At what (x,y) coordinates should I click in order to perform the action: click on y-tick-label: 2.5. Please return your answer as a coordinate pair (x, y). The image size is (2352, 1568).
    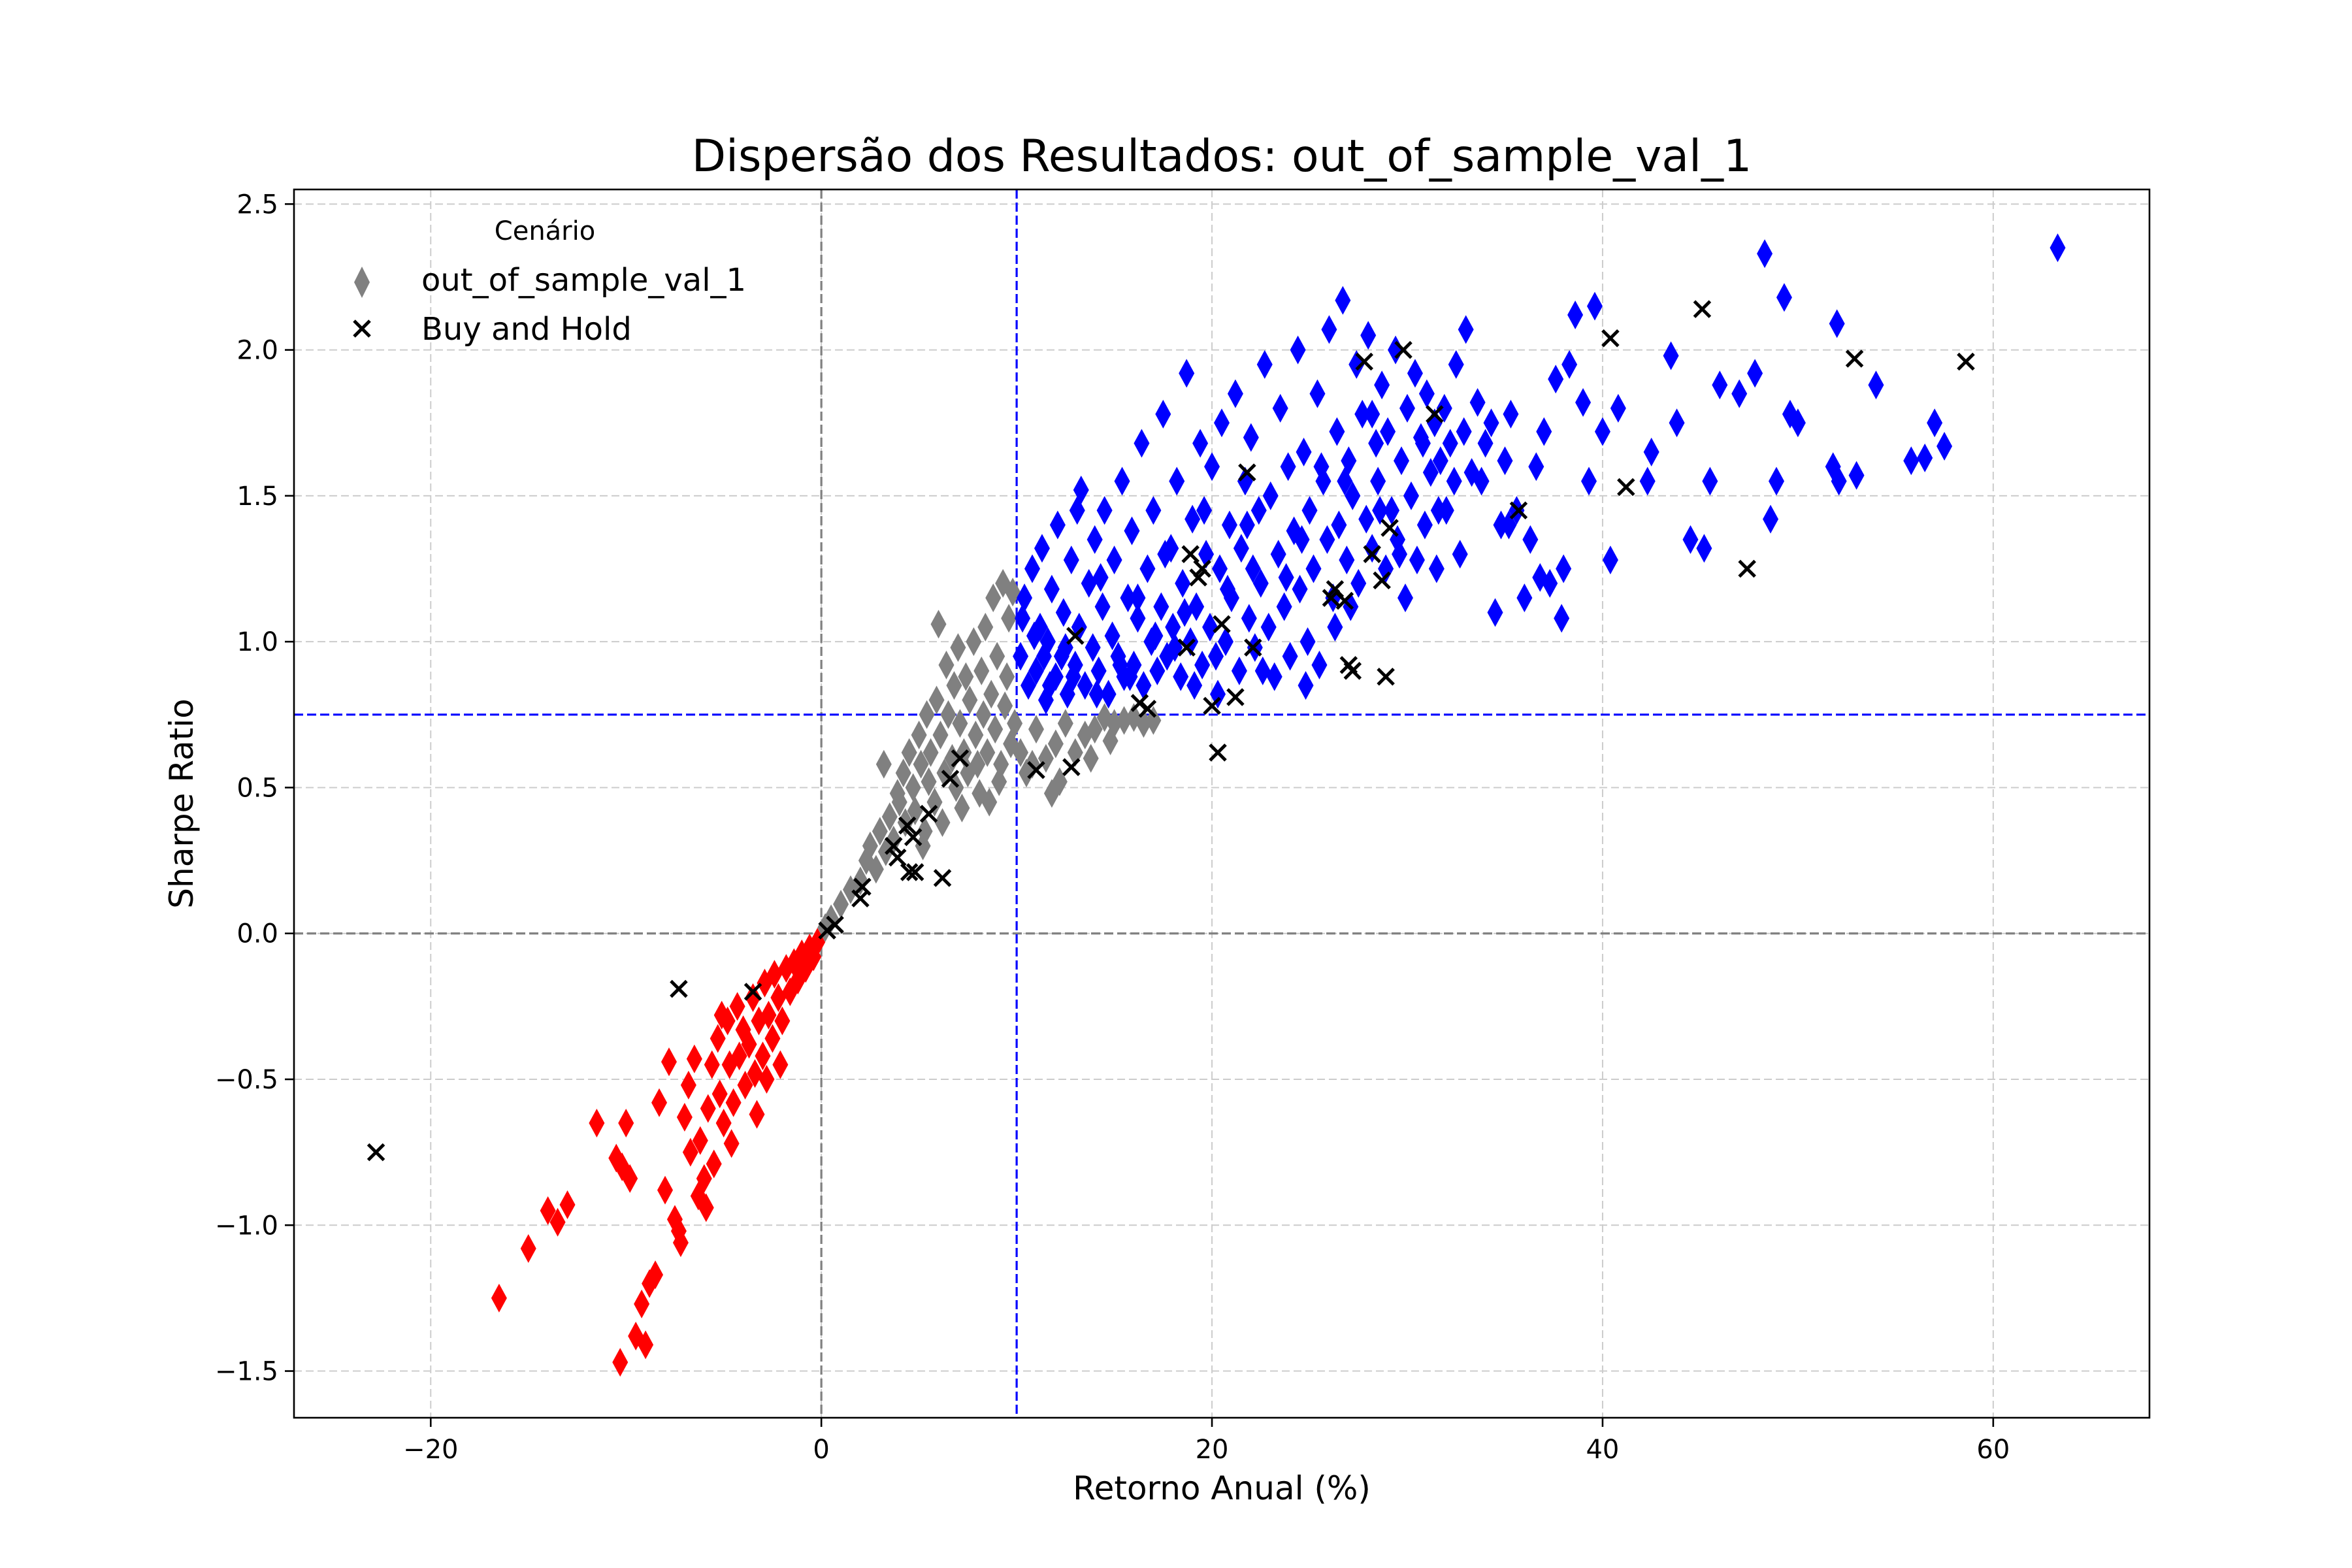
    Looking at the image, I should click on (257, 204).